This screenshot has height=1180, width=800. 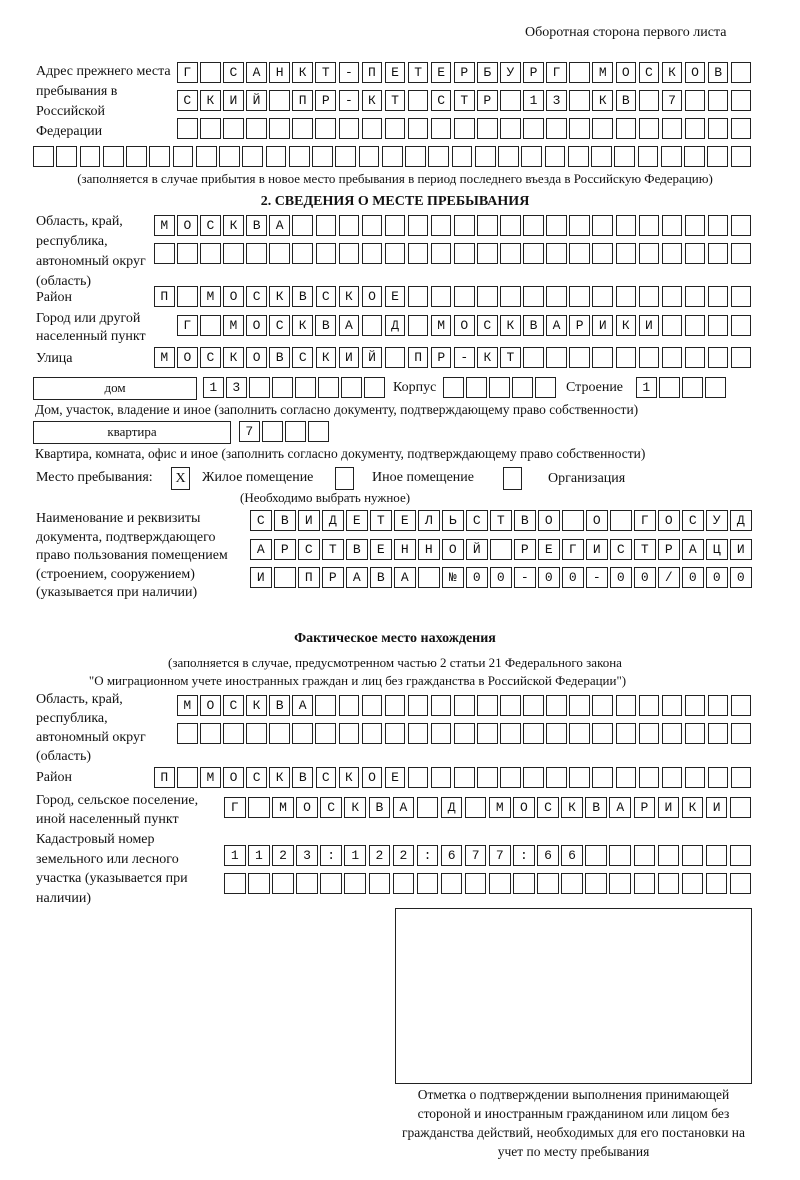 What do you see at coordinates (502, 550) in the screenshot?
I see `document-row-2: АРСТВЕННОЙ РЕГИСТРАЦИ` at bounding box center [502, 550].